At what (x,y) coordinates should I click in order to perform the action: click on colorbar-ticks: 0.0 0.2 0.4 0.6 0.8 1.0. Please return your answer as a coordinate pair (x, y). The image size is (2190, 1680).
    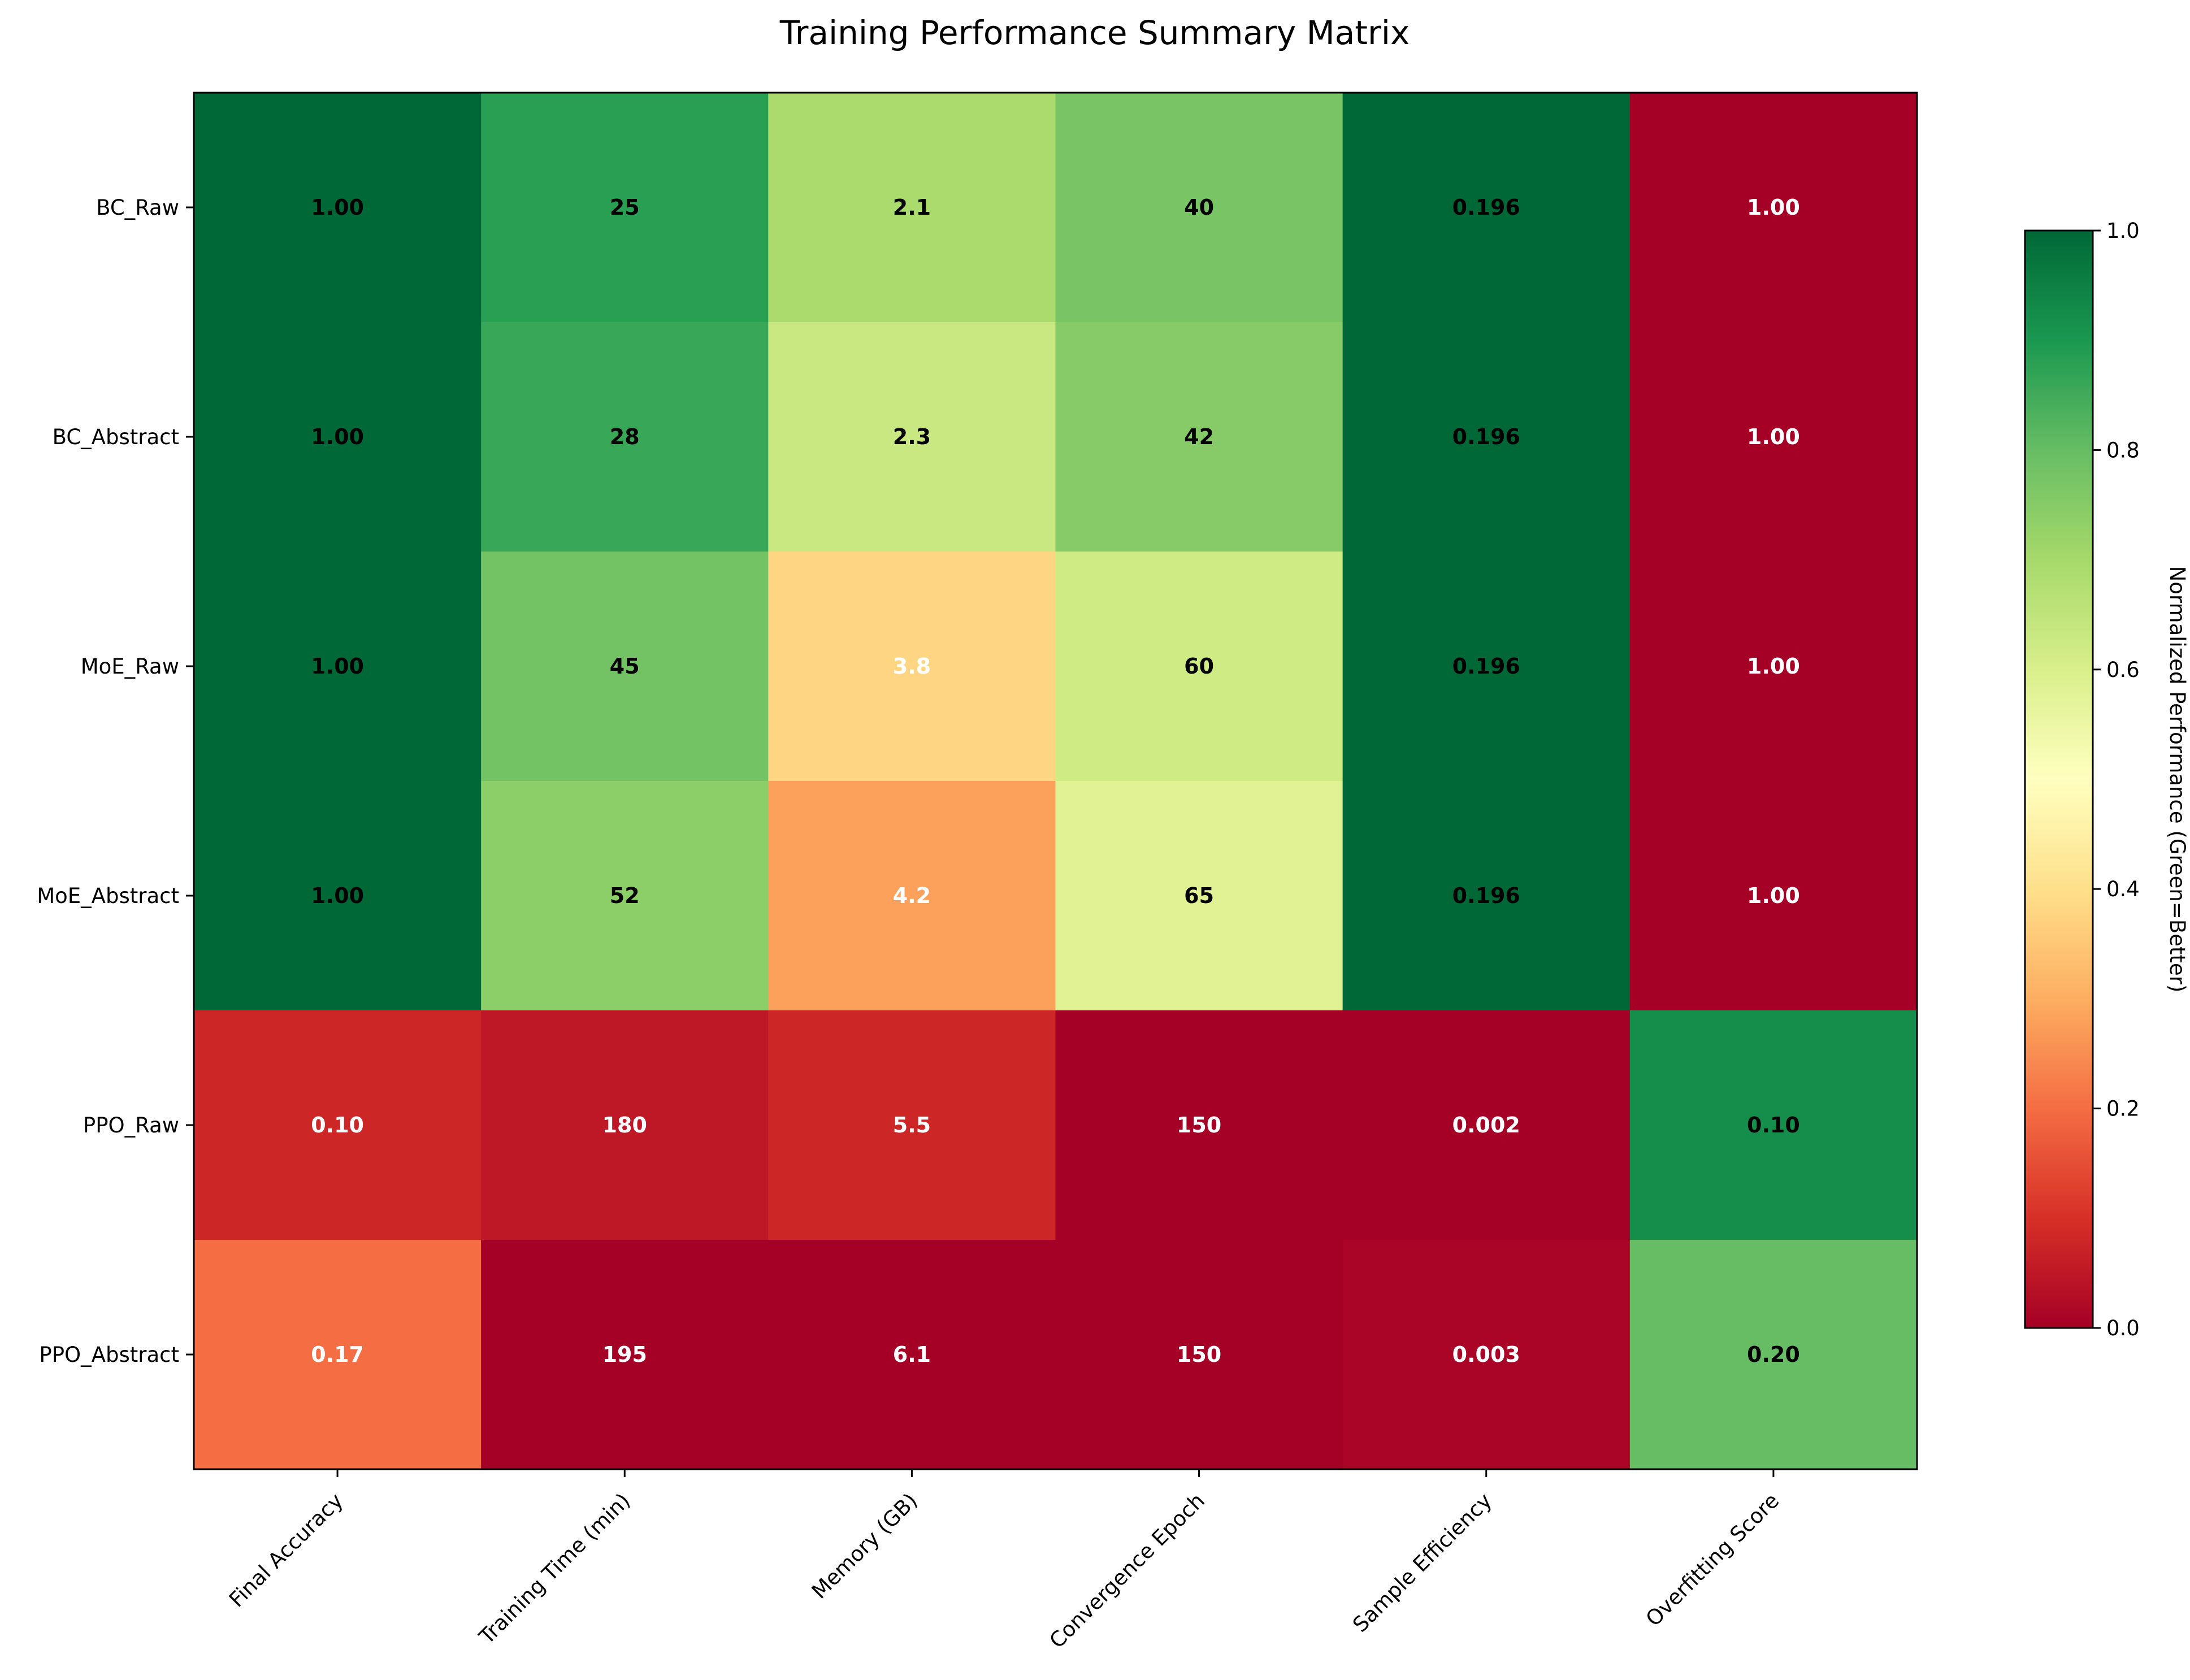
    Looking at the image, I should click on (2117, 779).